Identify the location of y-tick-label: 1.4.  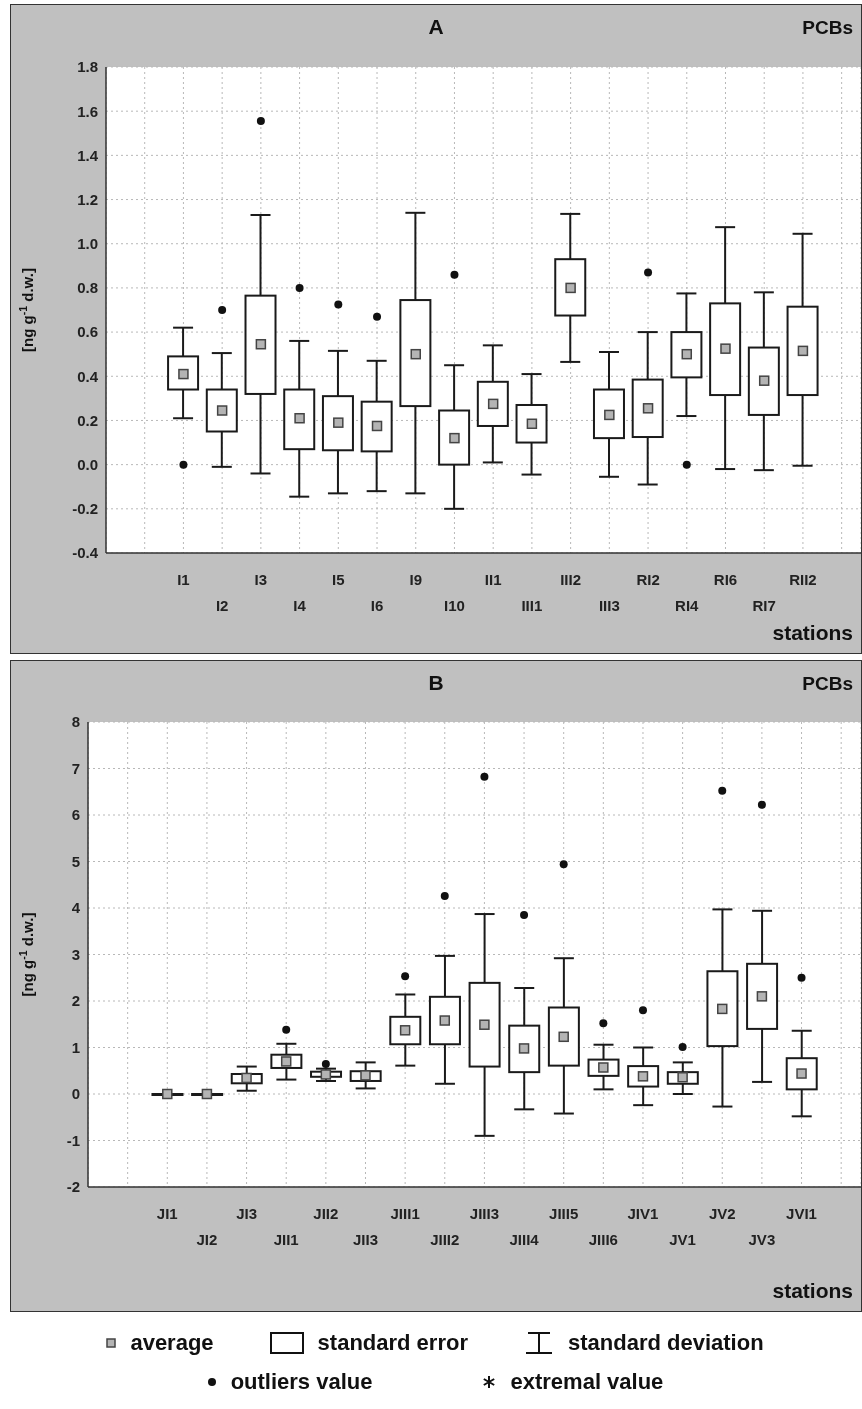
(88, 155).